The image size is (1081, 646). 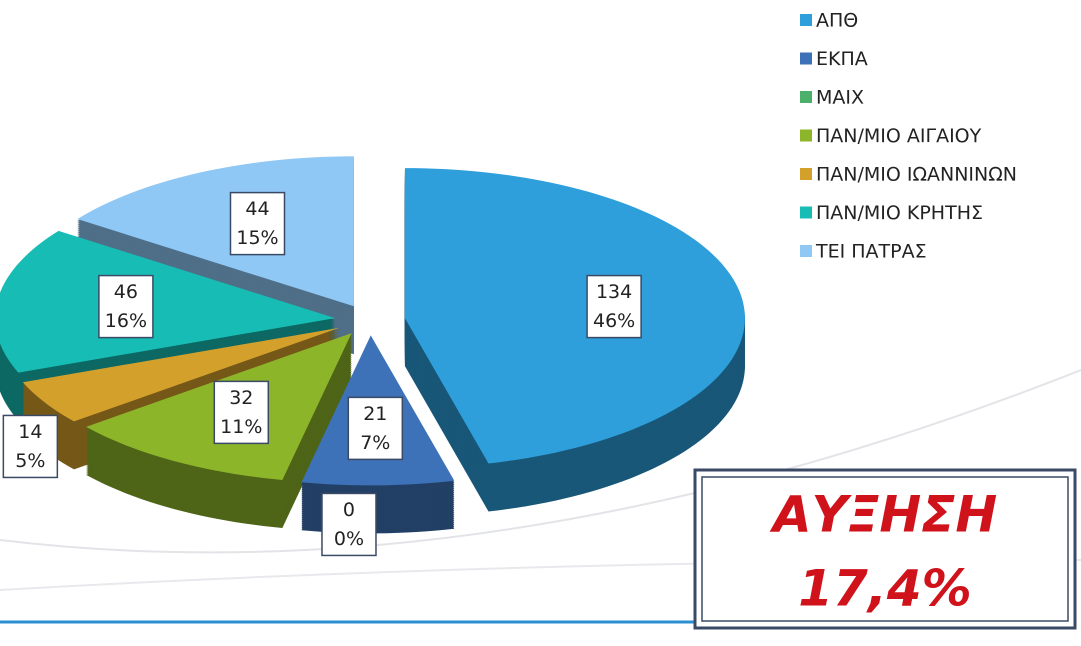 I want to click on annotation-title: ΑΥΞΗΣΗ, so click(x=883, y=515).